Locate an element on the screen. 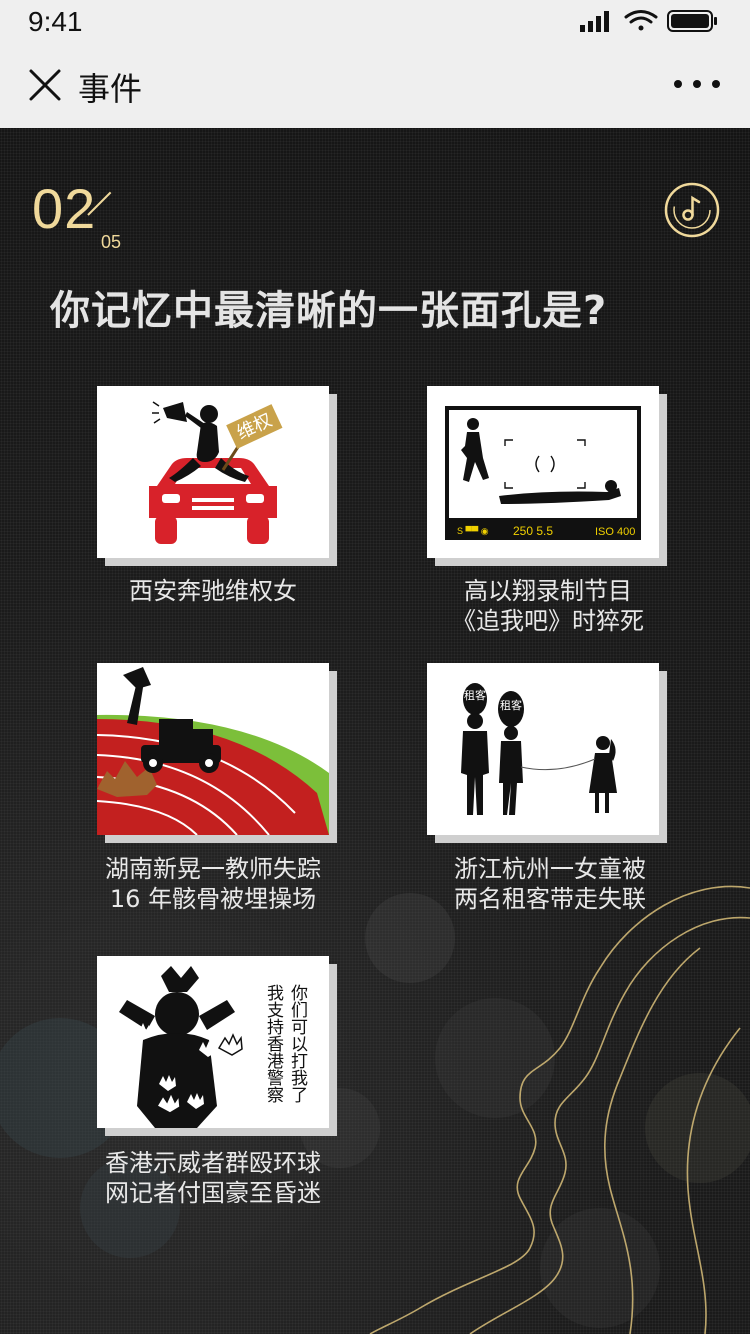 The height and width of the screenshot is (1334, 750). nav-bar: 事件 is located at coordinates (375, 86).